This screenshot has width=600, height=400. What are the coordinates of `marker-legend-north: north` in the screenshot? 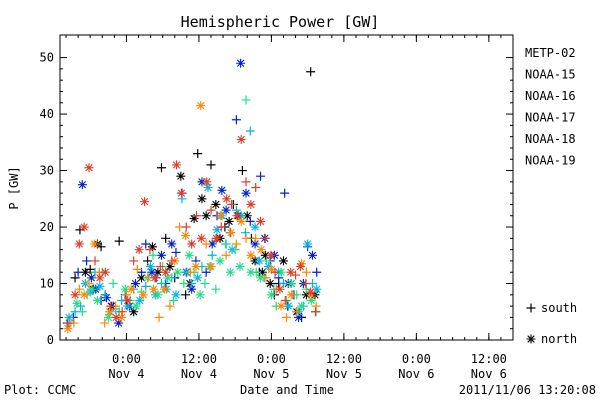 It's located at (551, 339).